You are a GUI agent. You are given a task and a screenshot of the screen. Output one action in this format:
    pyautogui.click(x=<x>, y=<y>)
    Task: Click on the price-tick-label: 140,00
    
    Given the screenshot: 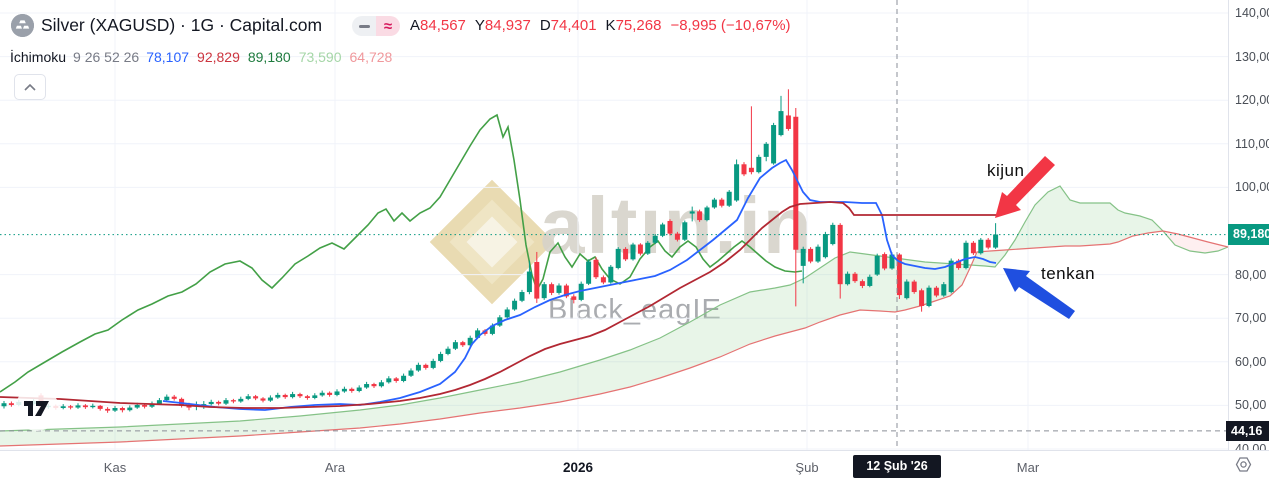 What is the action you would take?
    pyautogui.click(x=1252, y=13)
    